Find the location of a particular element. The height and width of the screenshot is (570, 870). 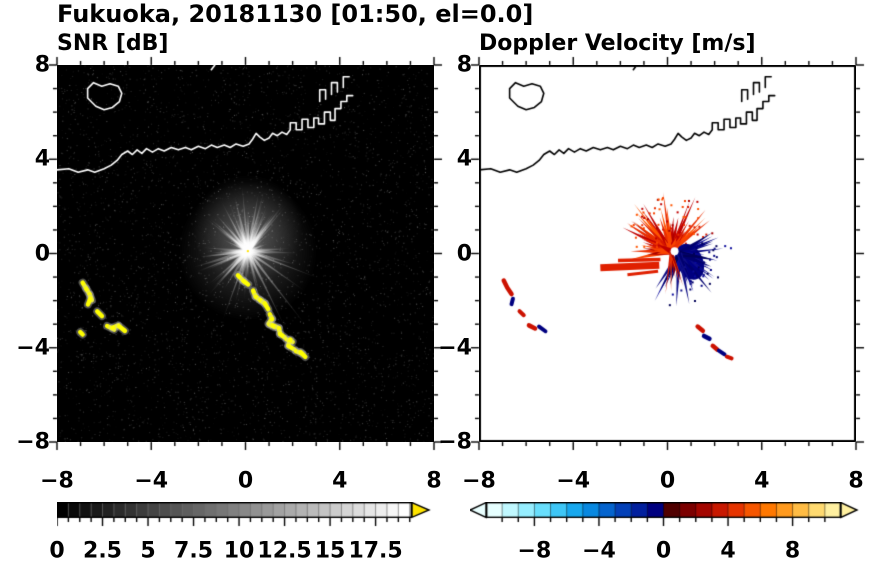

tick-label: 7.5 is located at coordinates (194, 551).